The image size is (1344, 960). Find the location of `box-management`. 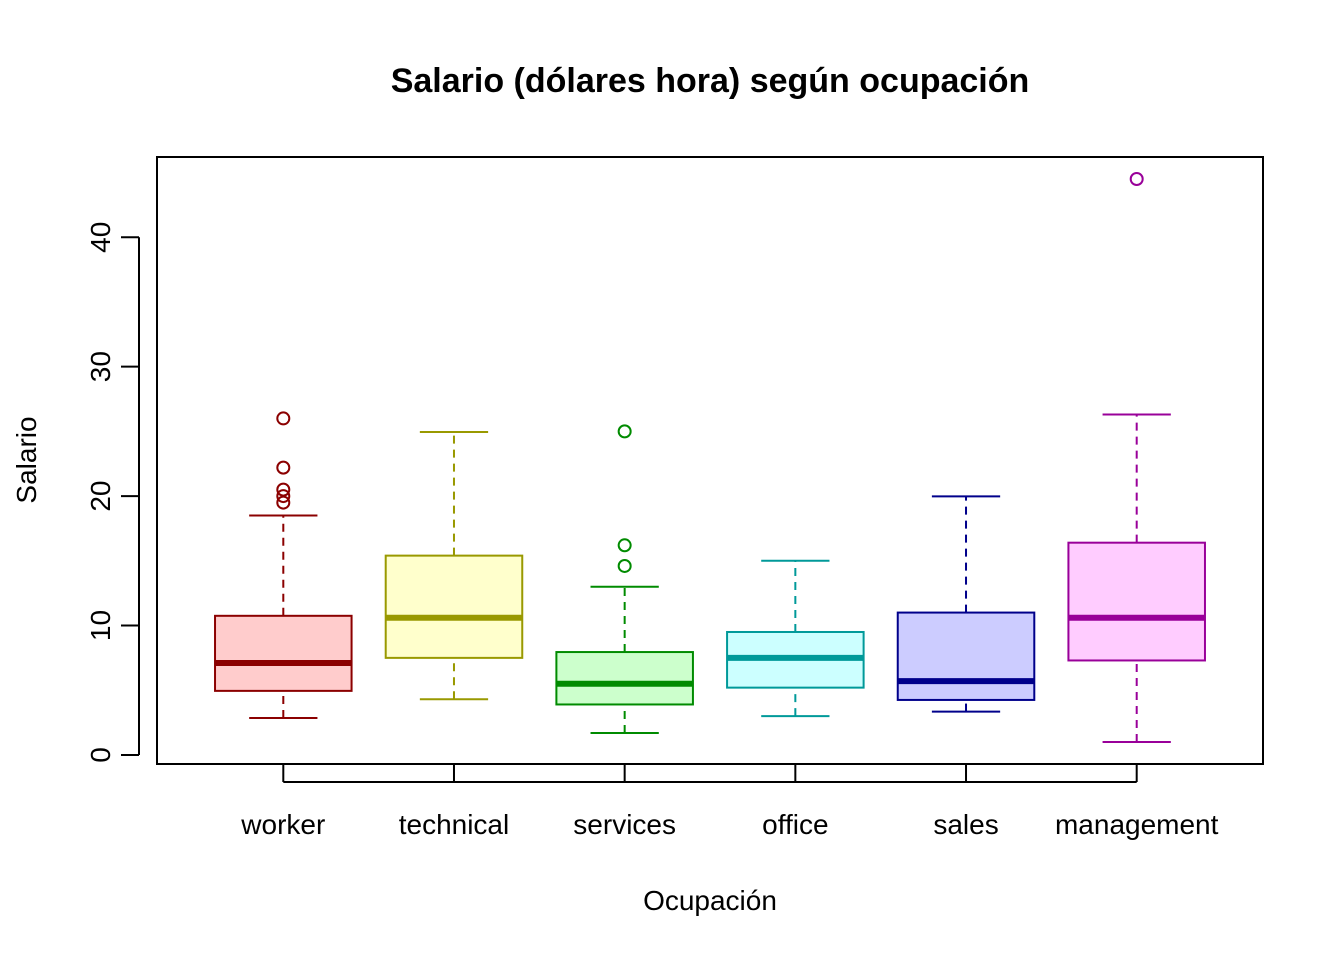

box-management is located at coordinates (1136, 457).